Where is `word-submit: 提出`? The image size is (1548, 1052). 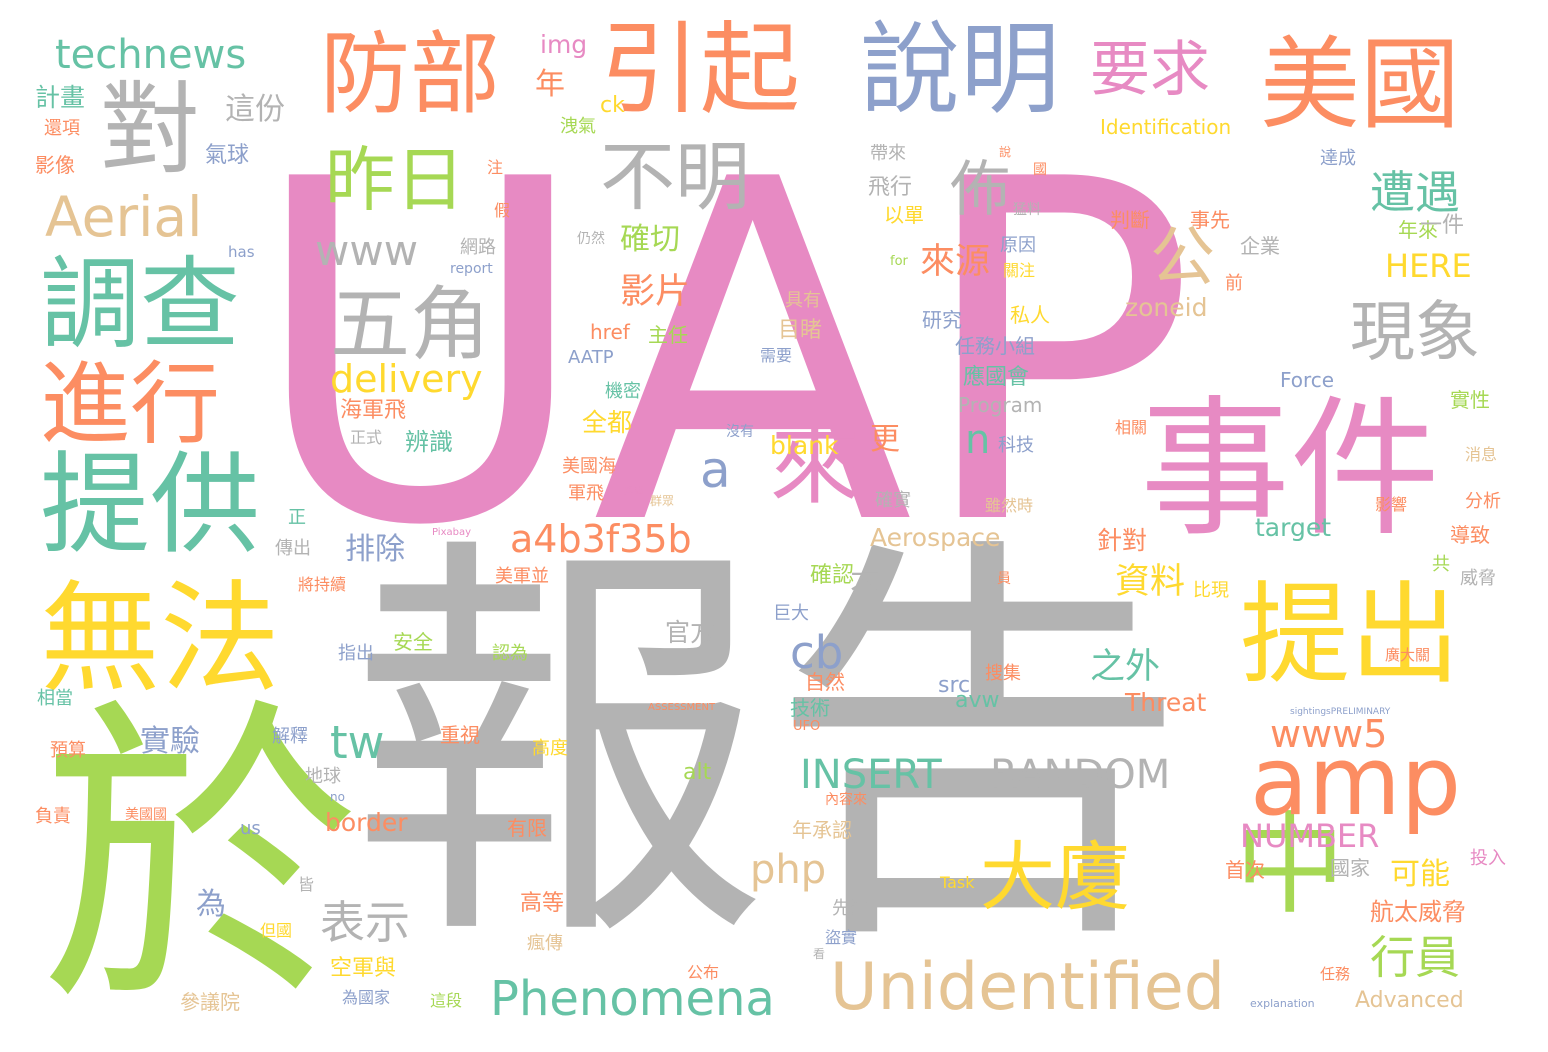 word-submit: 提出 is located at coordinates (1350, 635).